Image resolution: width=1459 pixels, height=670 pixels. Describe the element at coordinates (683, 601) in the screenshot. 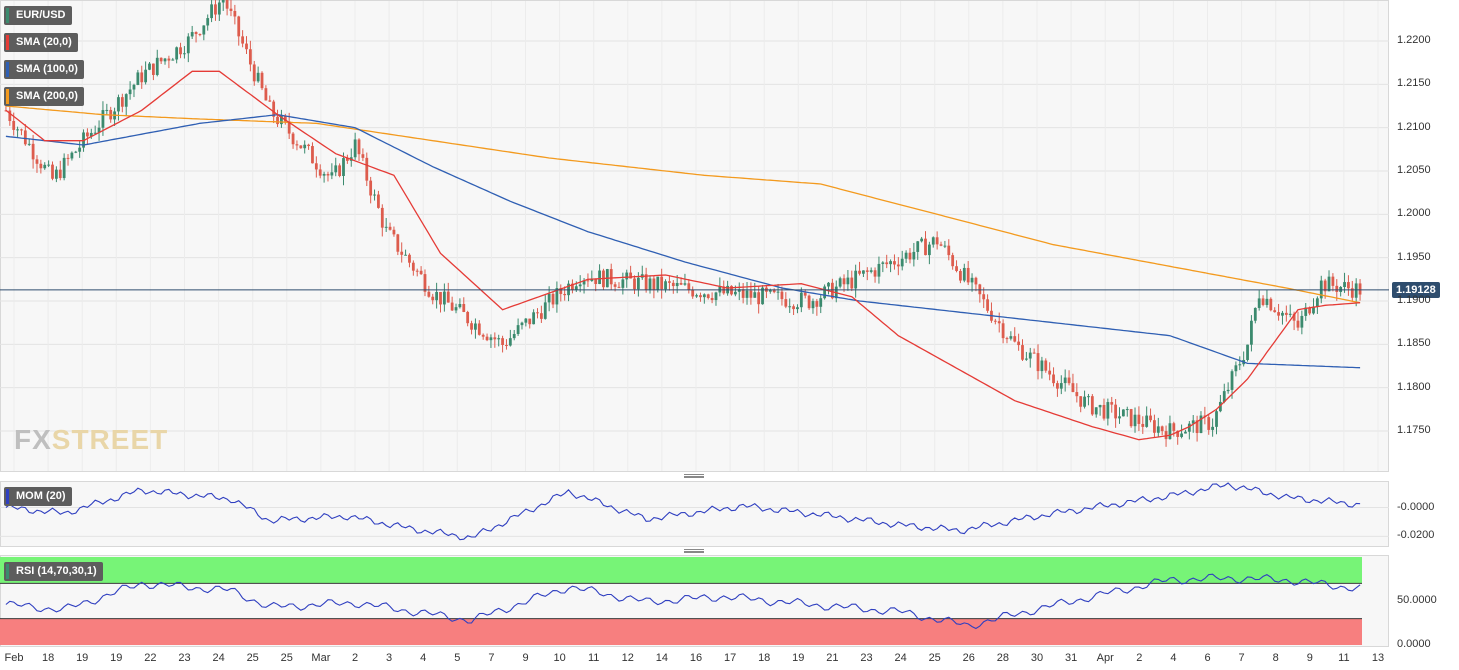

I see `rsi-line` at that location.